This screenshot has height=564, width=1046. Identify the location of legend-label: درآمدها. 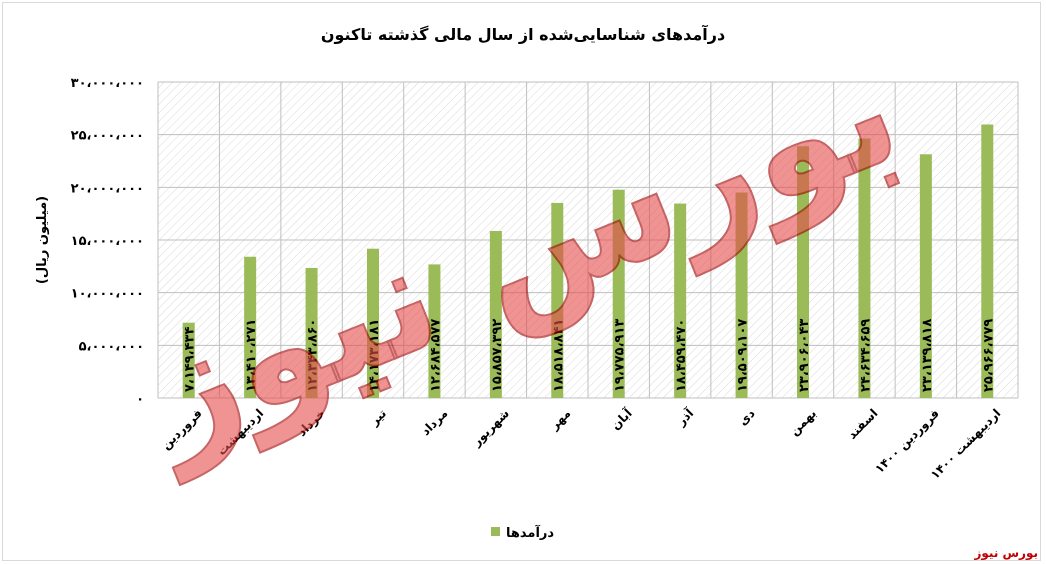
(530, 532).